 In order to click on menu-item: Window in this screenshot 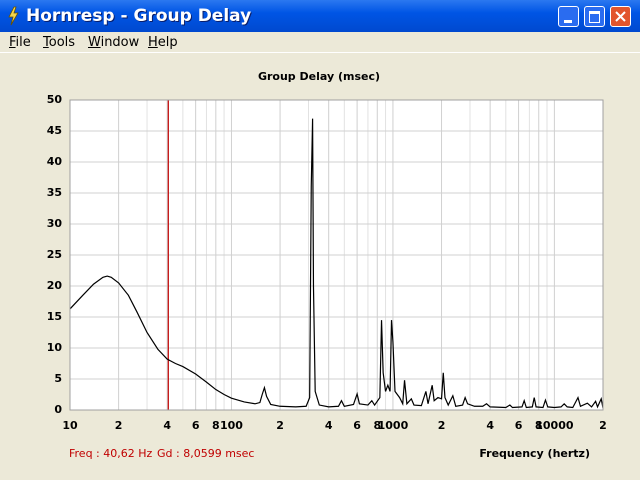, I will do `click(114, 42)`.